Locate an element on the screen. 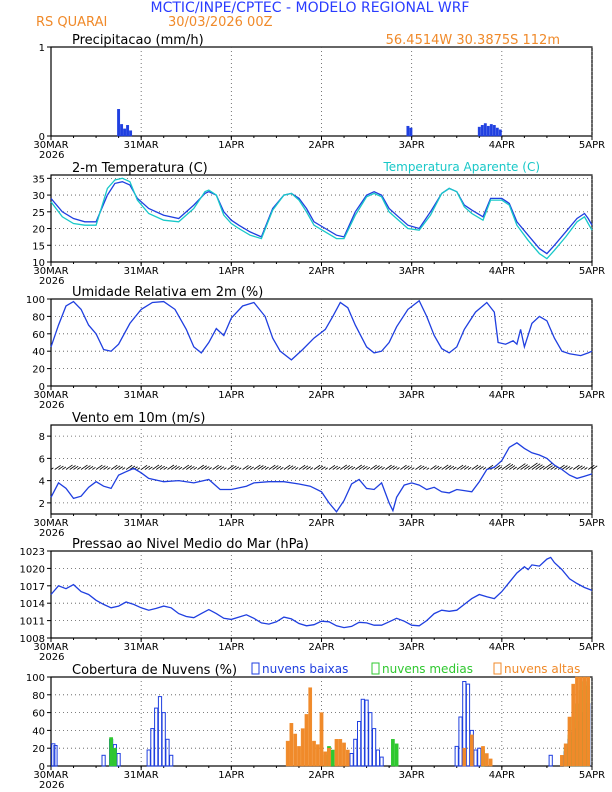 Image resolution: width=612 pixels, height=792 pixels. y-tick-label: 1014 is located at coordinates (32, 604).